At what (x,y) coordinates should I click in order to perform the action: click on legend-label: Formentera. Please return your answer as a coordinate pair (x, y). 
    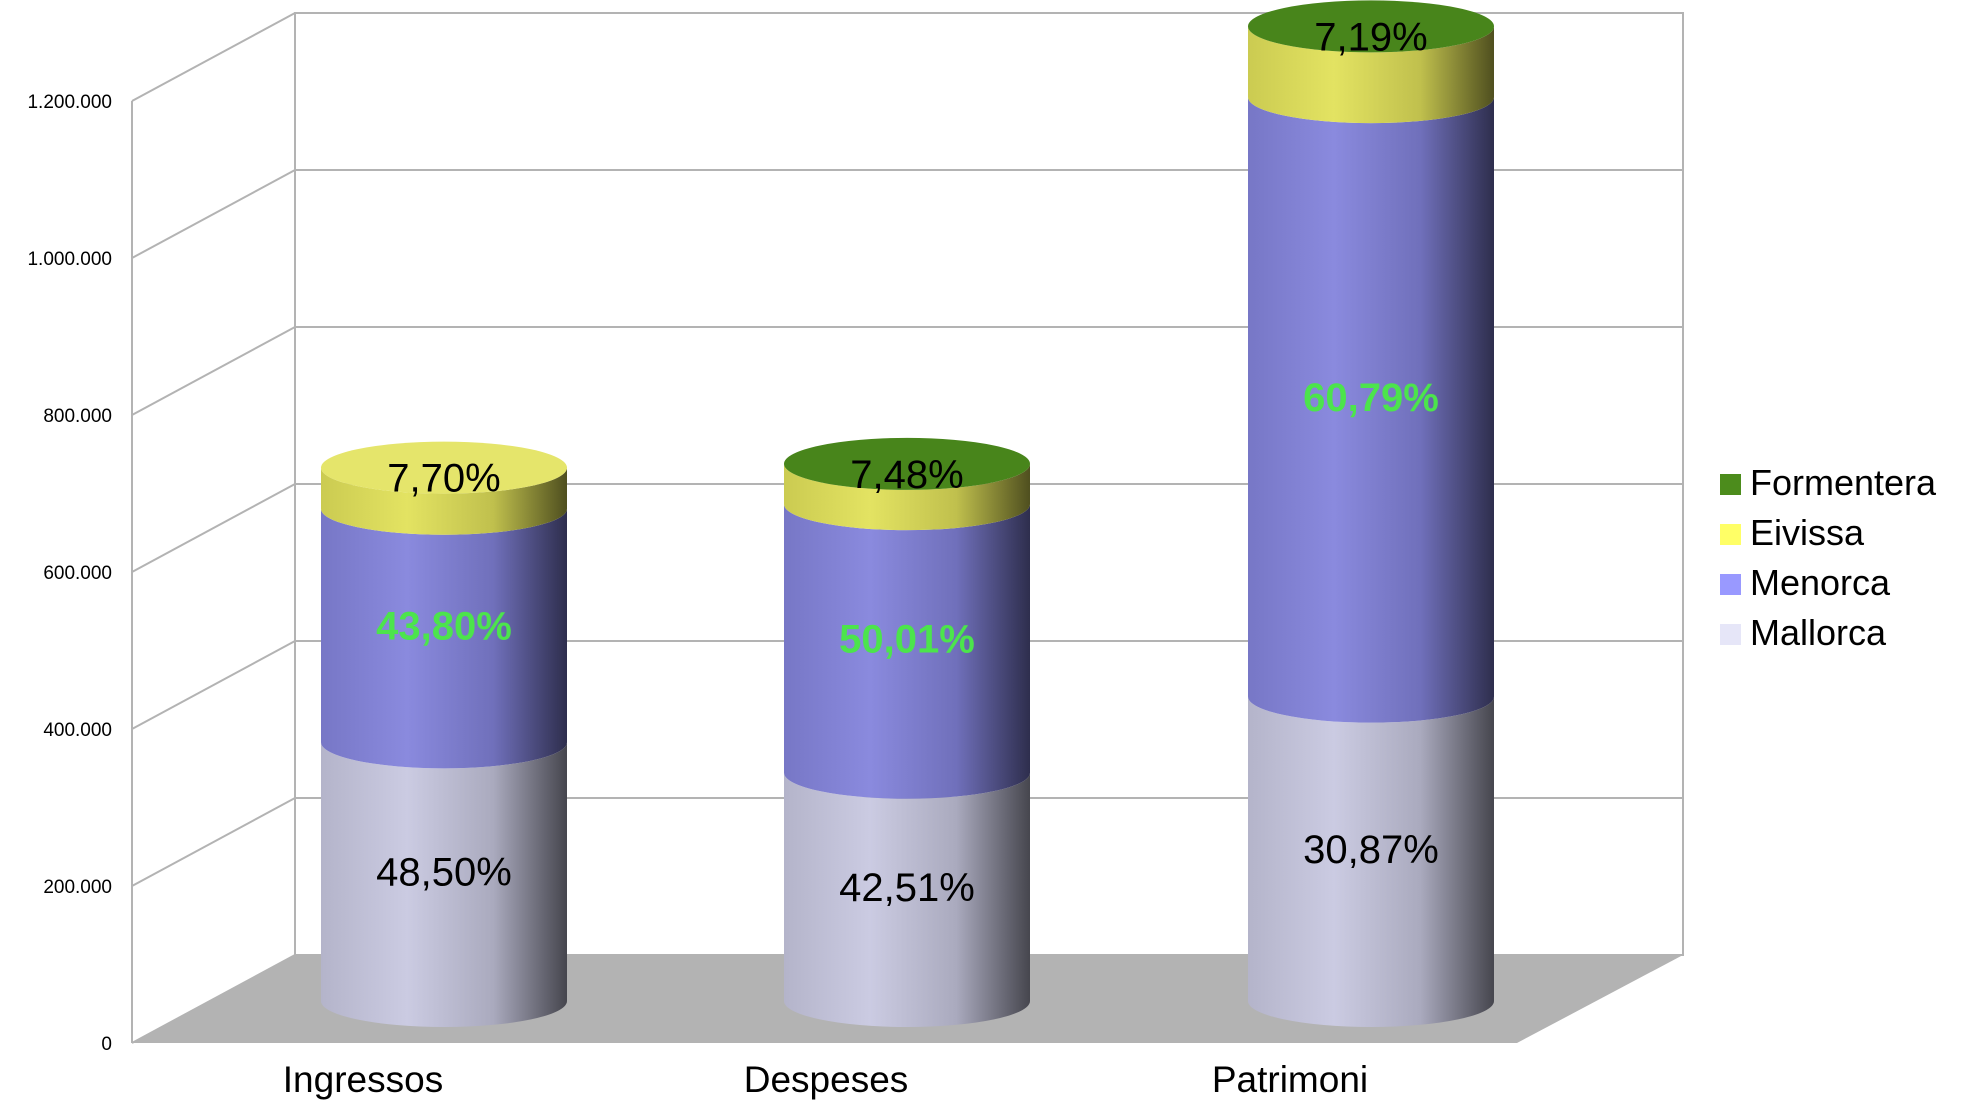
    Looking at the image, I should click on (1843, 482).